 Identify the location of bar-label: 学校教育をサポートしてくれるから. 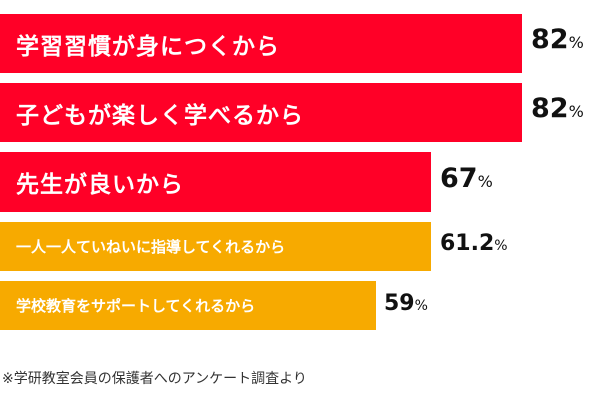
(136, 306).